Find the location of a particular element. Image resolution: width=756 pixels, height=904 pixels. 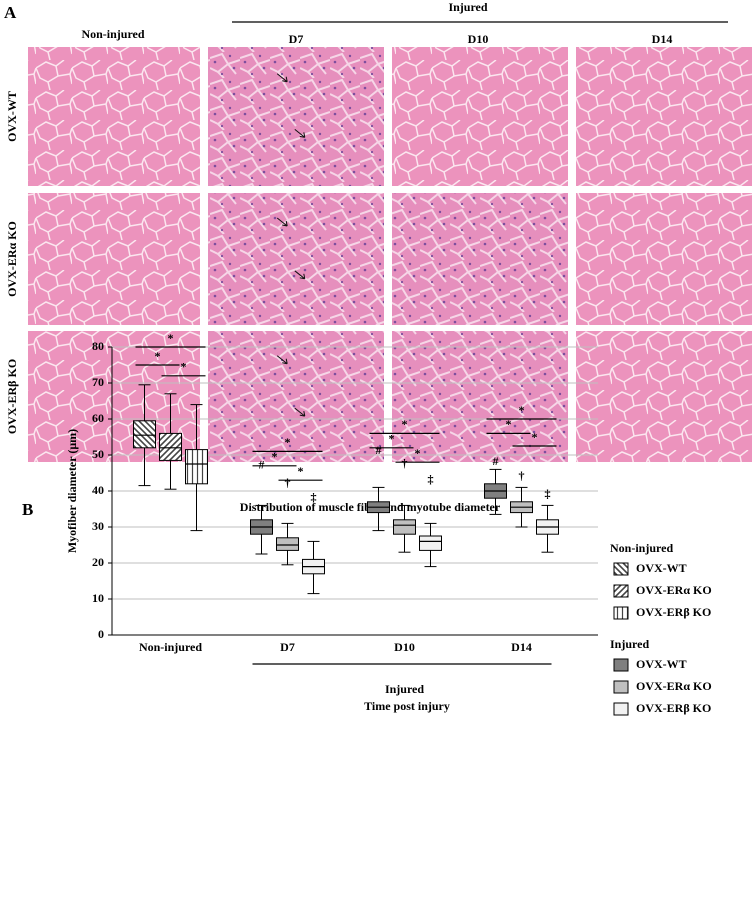

x-tick-label: D10 is located at coordinates (404, 647).